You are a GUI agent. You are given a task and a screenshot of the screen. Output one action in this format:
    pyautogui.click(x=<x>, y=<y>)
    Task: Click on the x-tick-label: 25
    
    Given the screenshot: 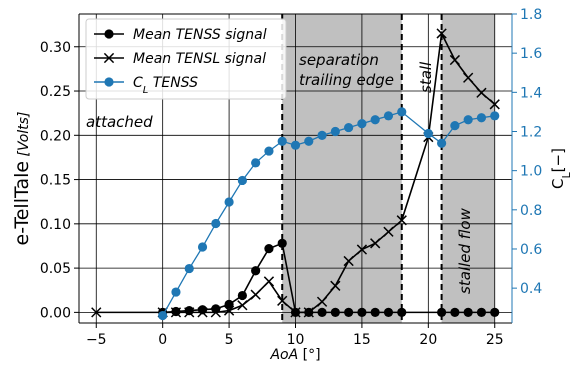 What is the action you would take?
    pyautogui.click(x=495, y=340)
    